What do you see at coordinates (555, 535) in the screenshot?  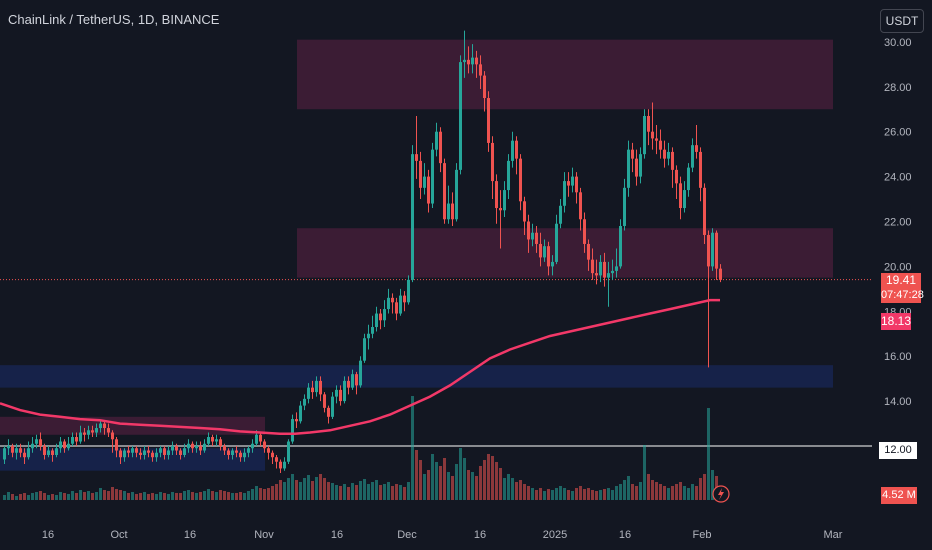 I see `x-tick-label: 2025` at bounding box center [555, 535].